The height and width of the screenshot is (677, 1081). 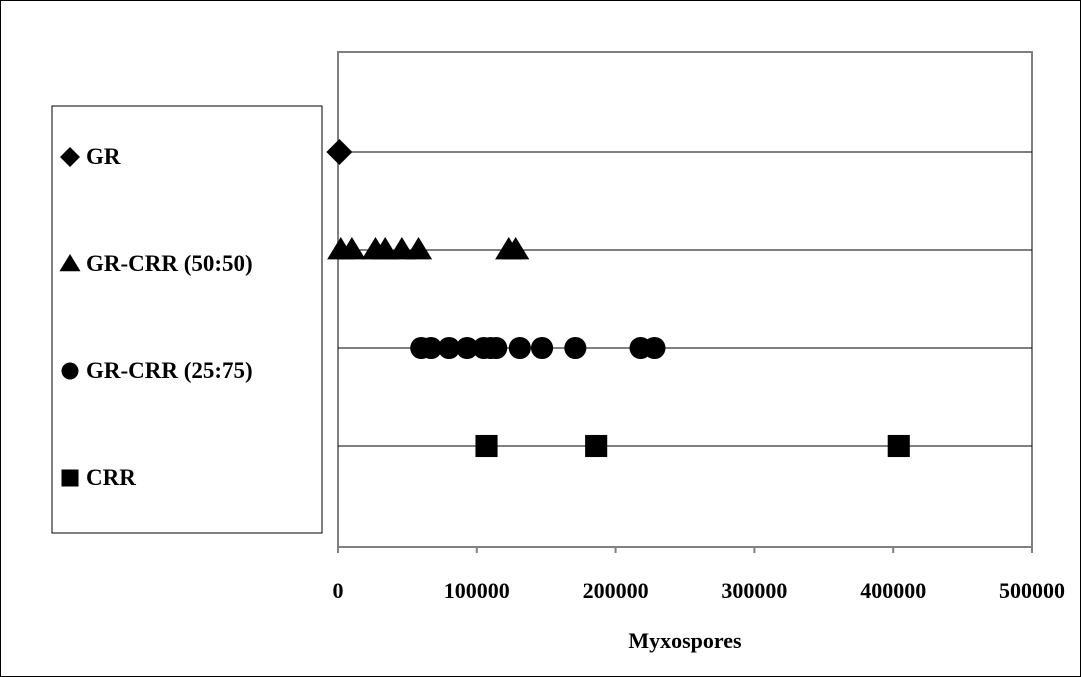 What do you see at coordinates (699, 590) in the screenshot?
I see `x-axis-tick-labels: 0 100000 200000 300000 400000 500000` at bounding box center [699, 590].